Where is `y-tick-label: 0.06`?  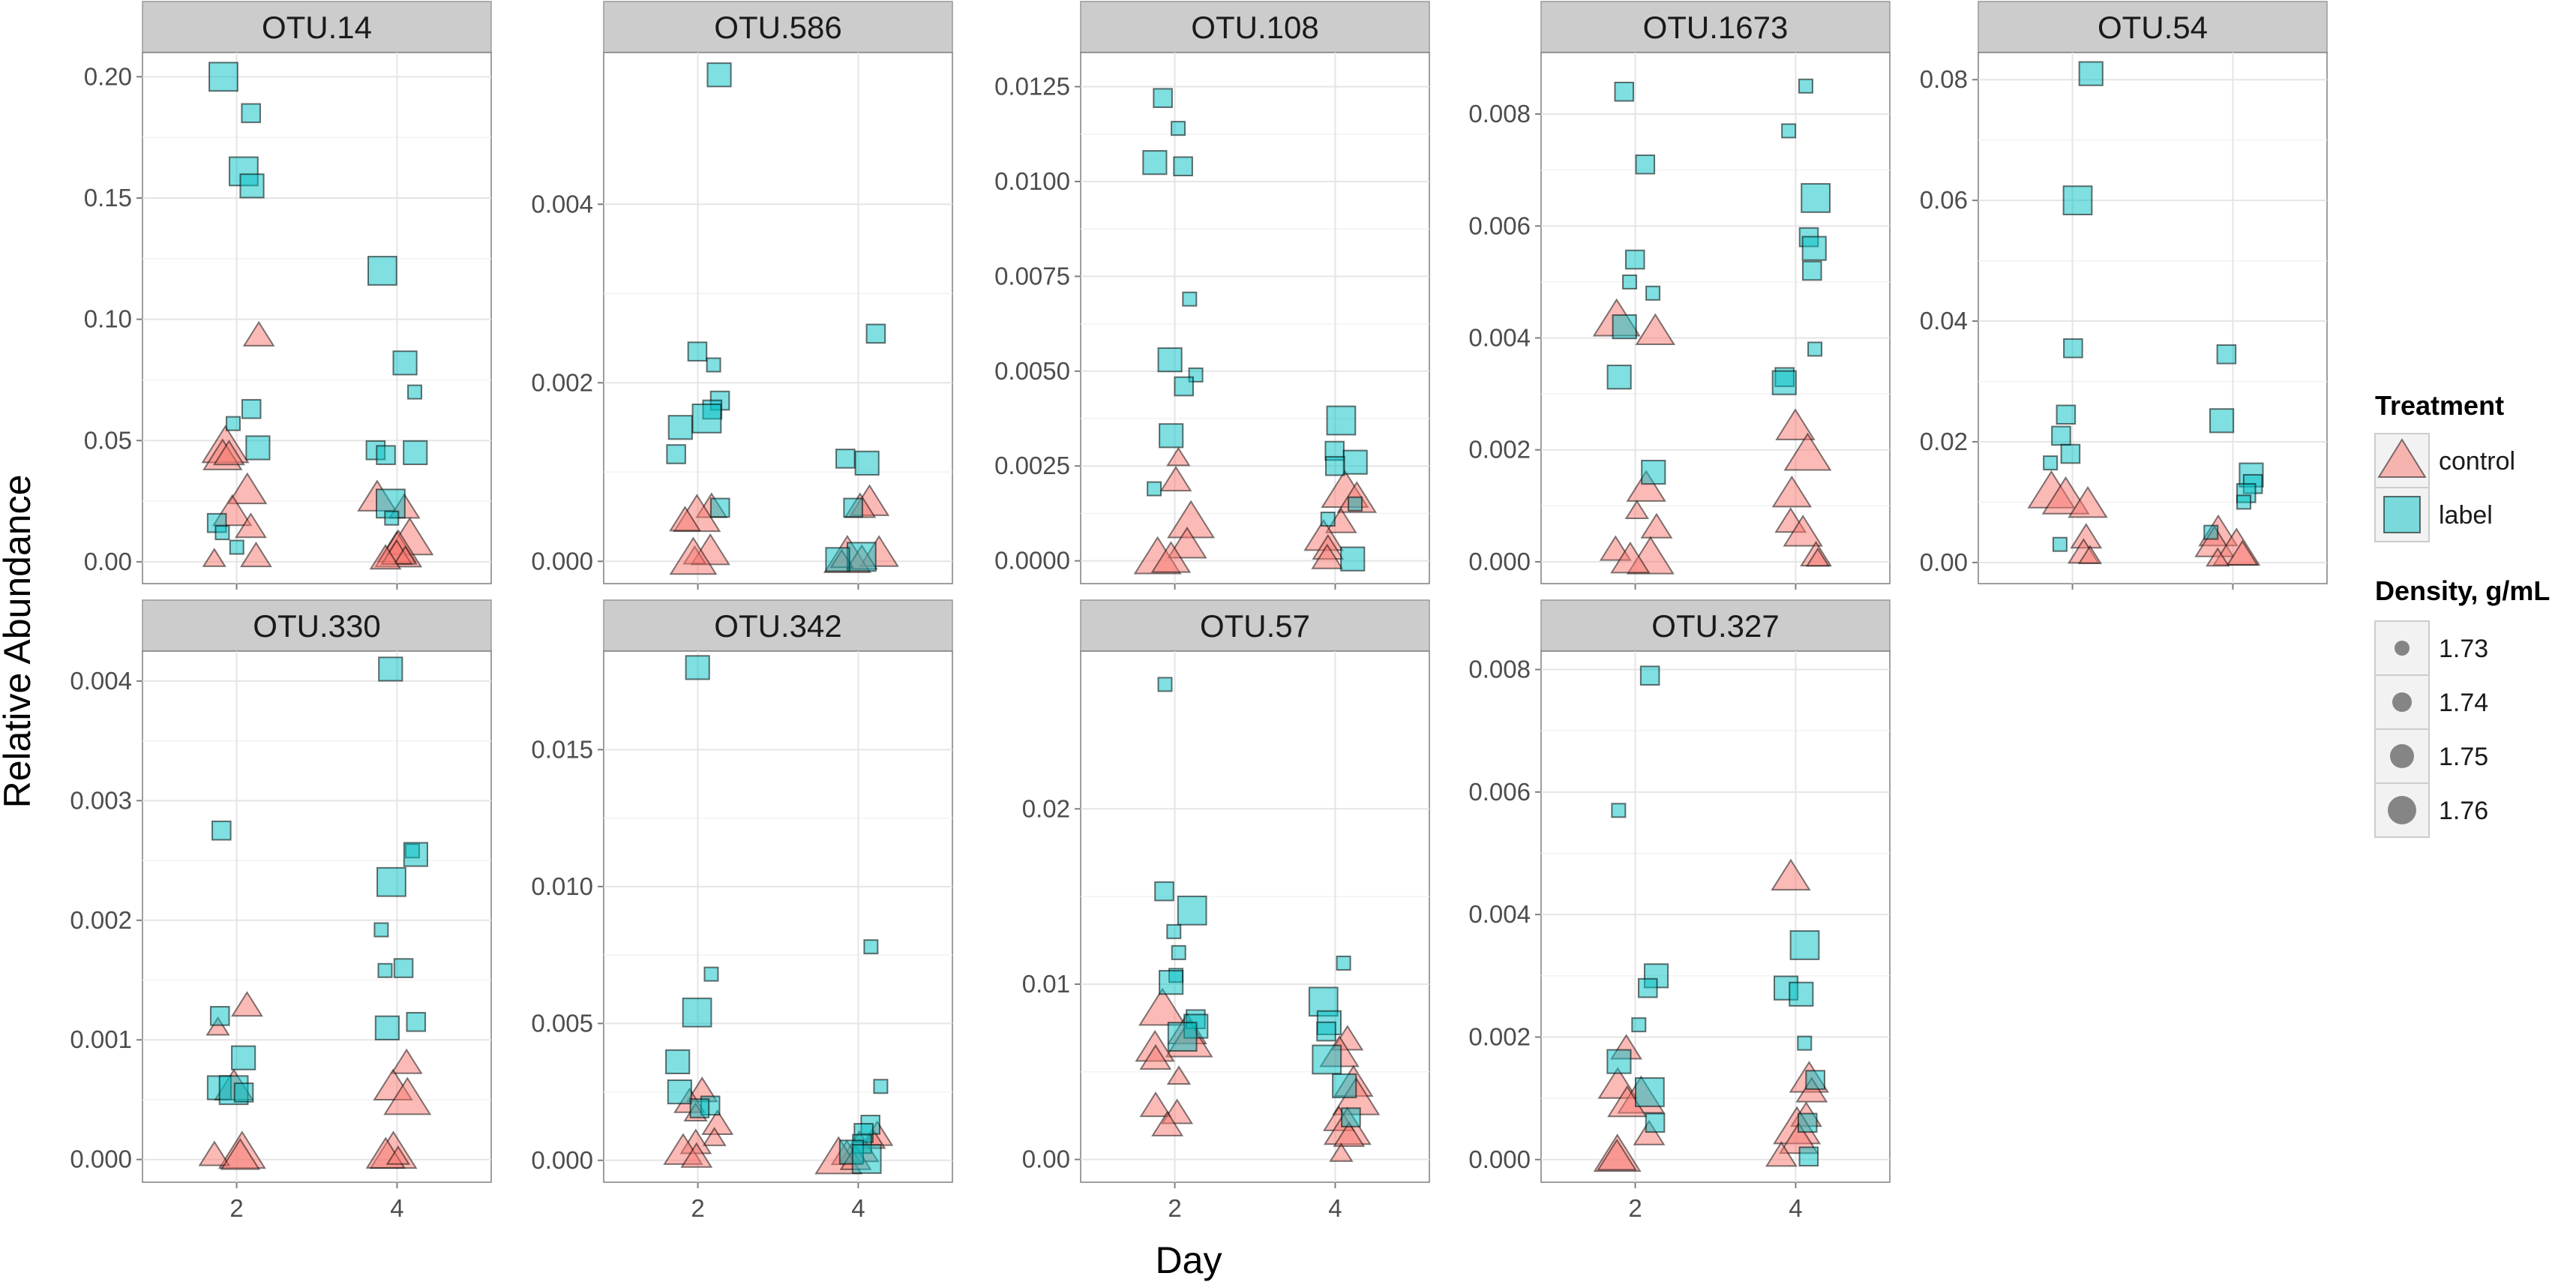 y-tick-label: 0.06 is located at coordinates (1944, 200).